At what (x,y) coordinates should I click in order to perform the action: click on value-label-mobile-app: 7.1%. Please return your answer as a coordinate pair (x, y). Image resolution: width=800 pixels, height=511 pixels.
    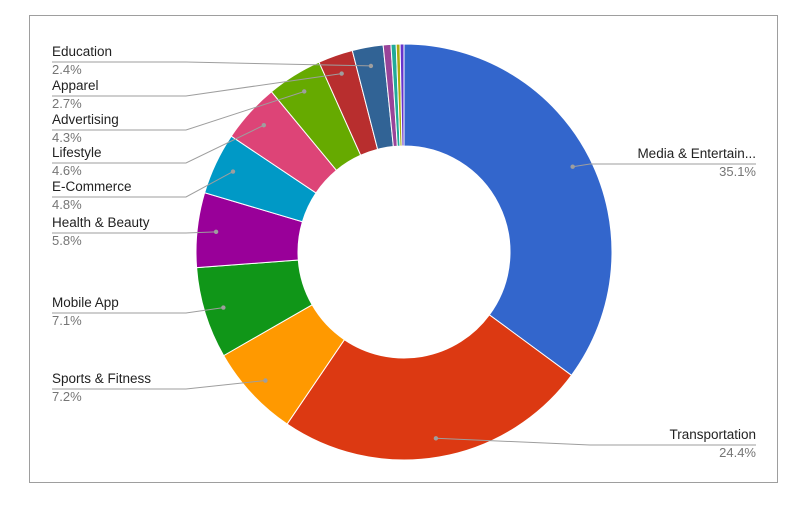
    Looking at the image, I should click on (67, 320).